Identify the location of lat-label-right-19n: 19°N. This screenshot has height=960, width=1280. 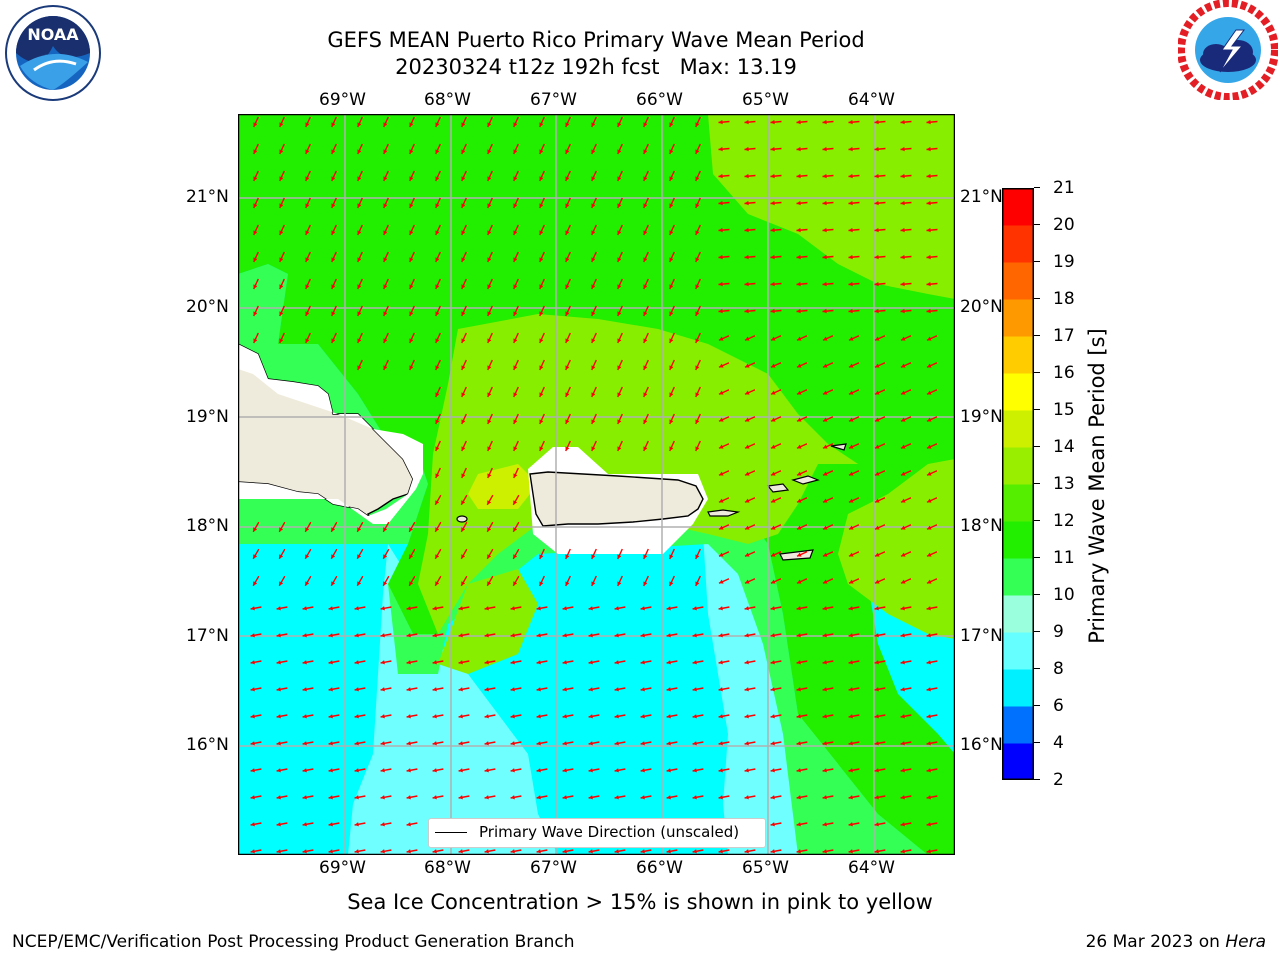
(981, 417).